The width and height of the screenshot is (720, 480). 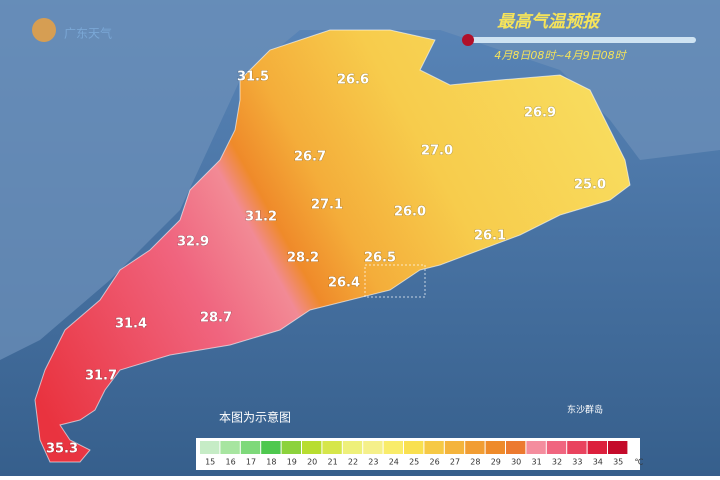 I want to click on legend-tick: 34, so click(x=598, y=462).